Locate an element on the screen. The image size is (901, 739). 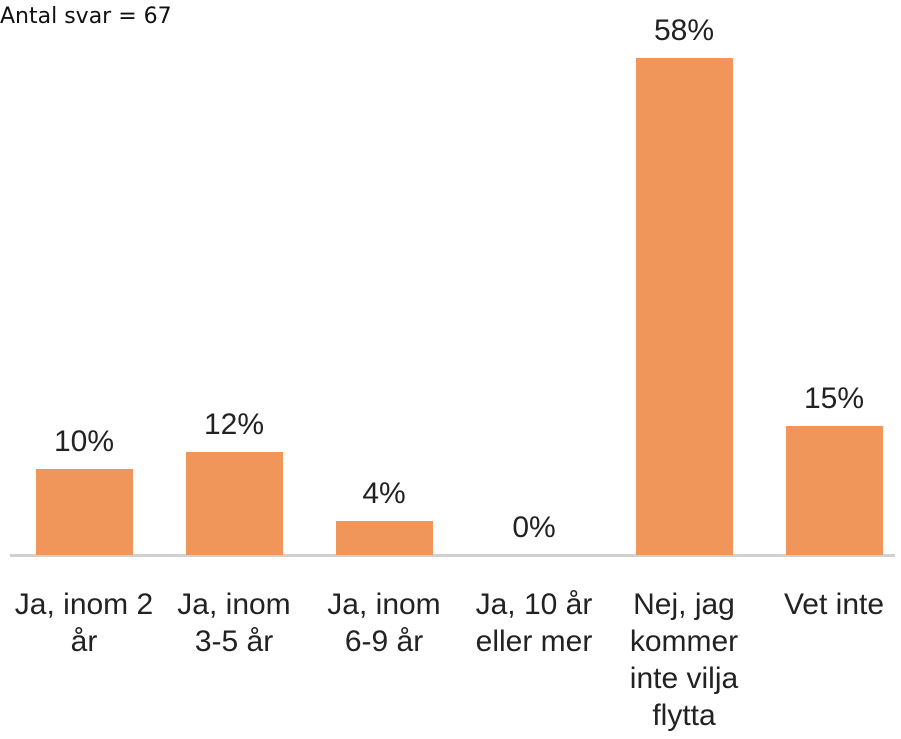
value-label: 0% is located at coordinates (534, 527).